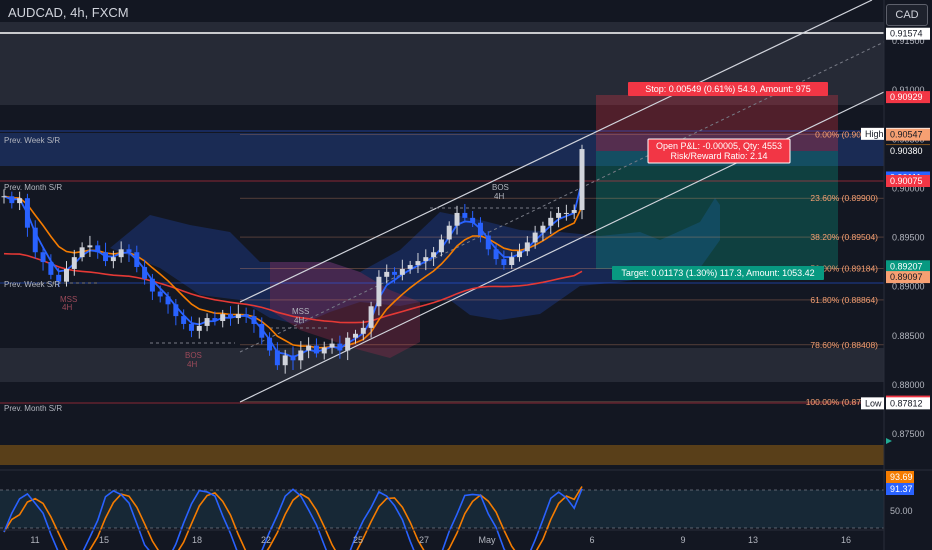 This screenshot has height=550, width=932. I want to click on time-axis: 11 15 18 22 25 27 May 6 9 13 16, so click(440, 540).